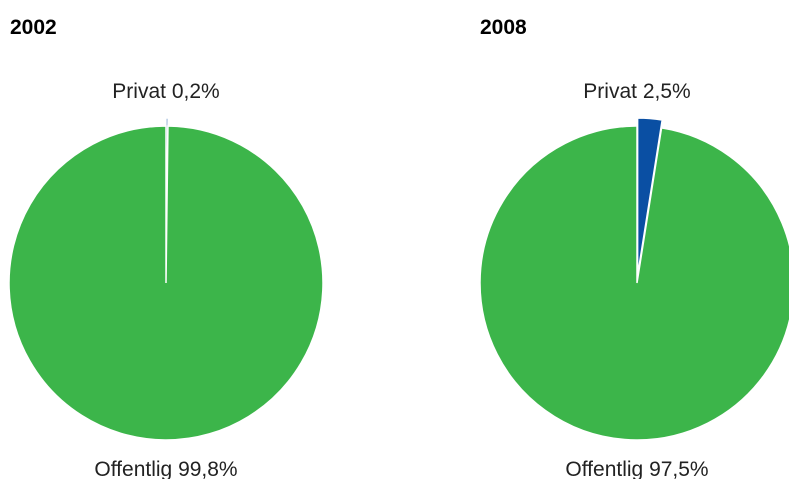 The width and height of the screenshot is (789, 479). I want to click on slice-value: 99,8%, so click(208, 468).